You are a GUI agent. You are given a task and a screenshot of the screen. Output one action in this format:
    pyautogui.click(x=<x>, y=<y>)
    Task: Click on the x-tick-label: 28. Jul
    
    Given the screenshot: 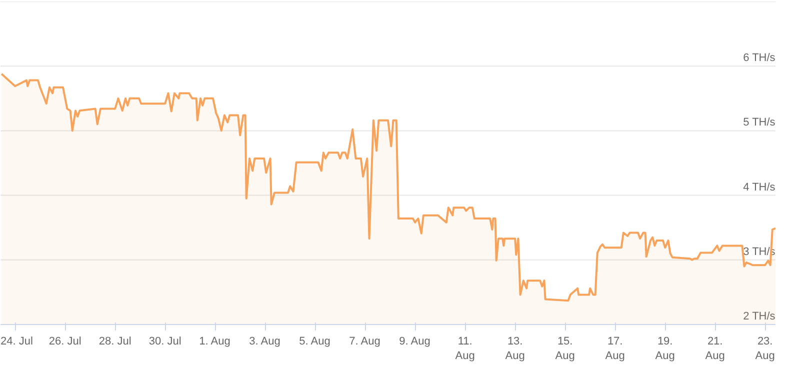 What is the action you would take?
    pyautogui.click(x=115, y=342)
    